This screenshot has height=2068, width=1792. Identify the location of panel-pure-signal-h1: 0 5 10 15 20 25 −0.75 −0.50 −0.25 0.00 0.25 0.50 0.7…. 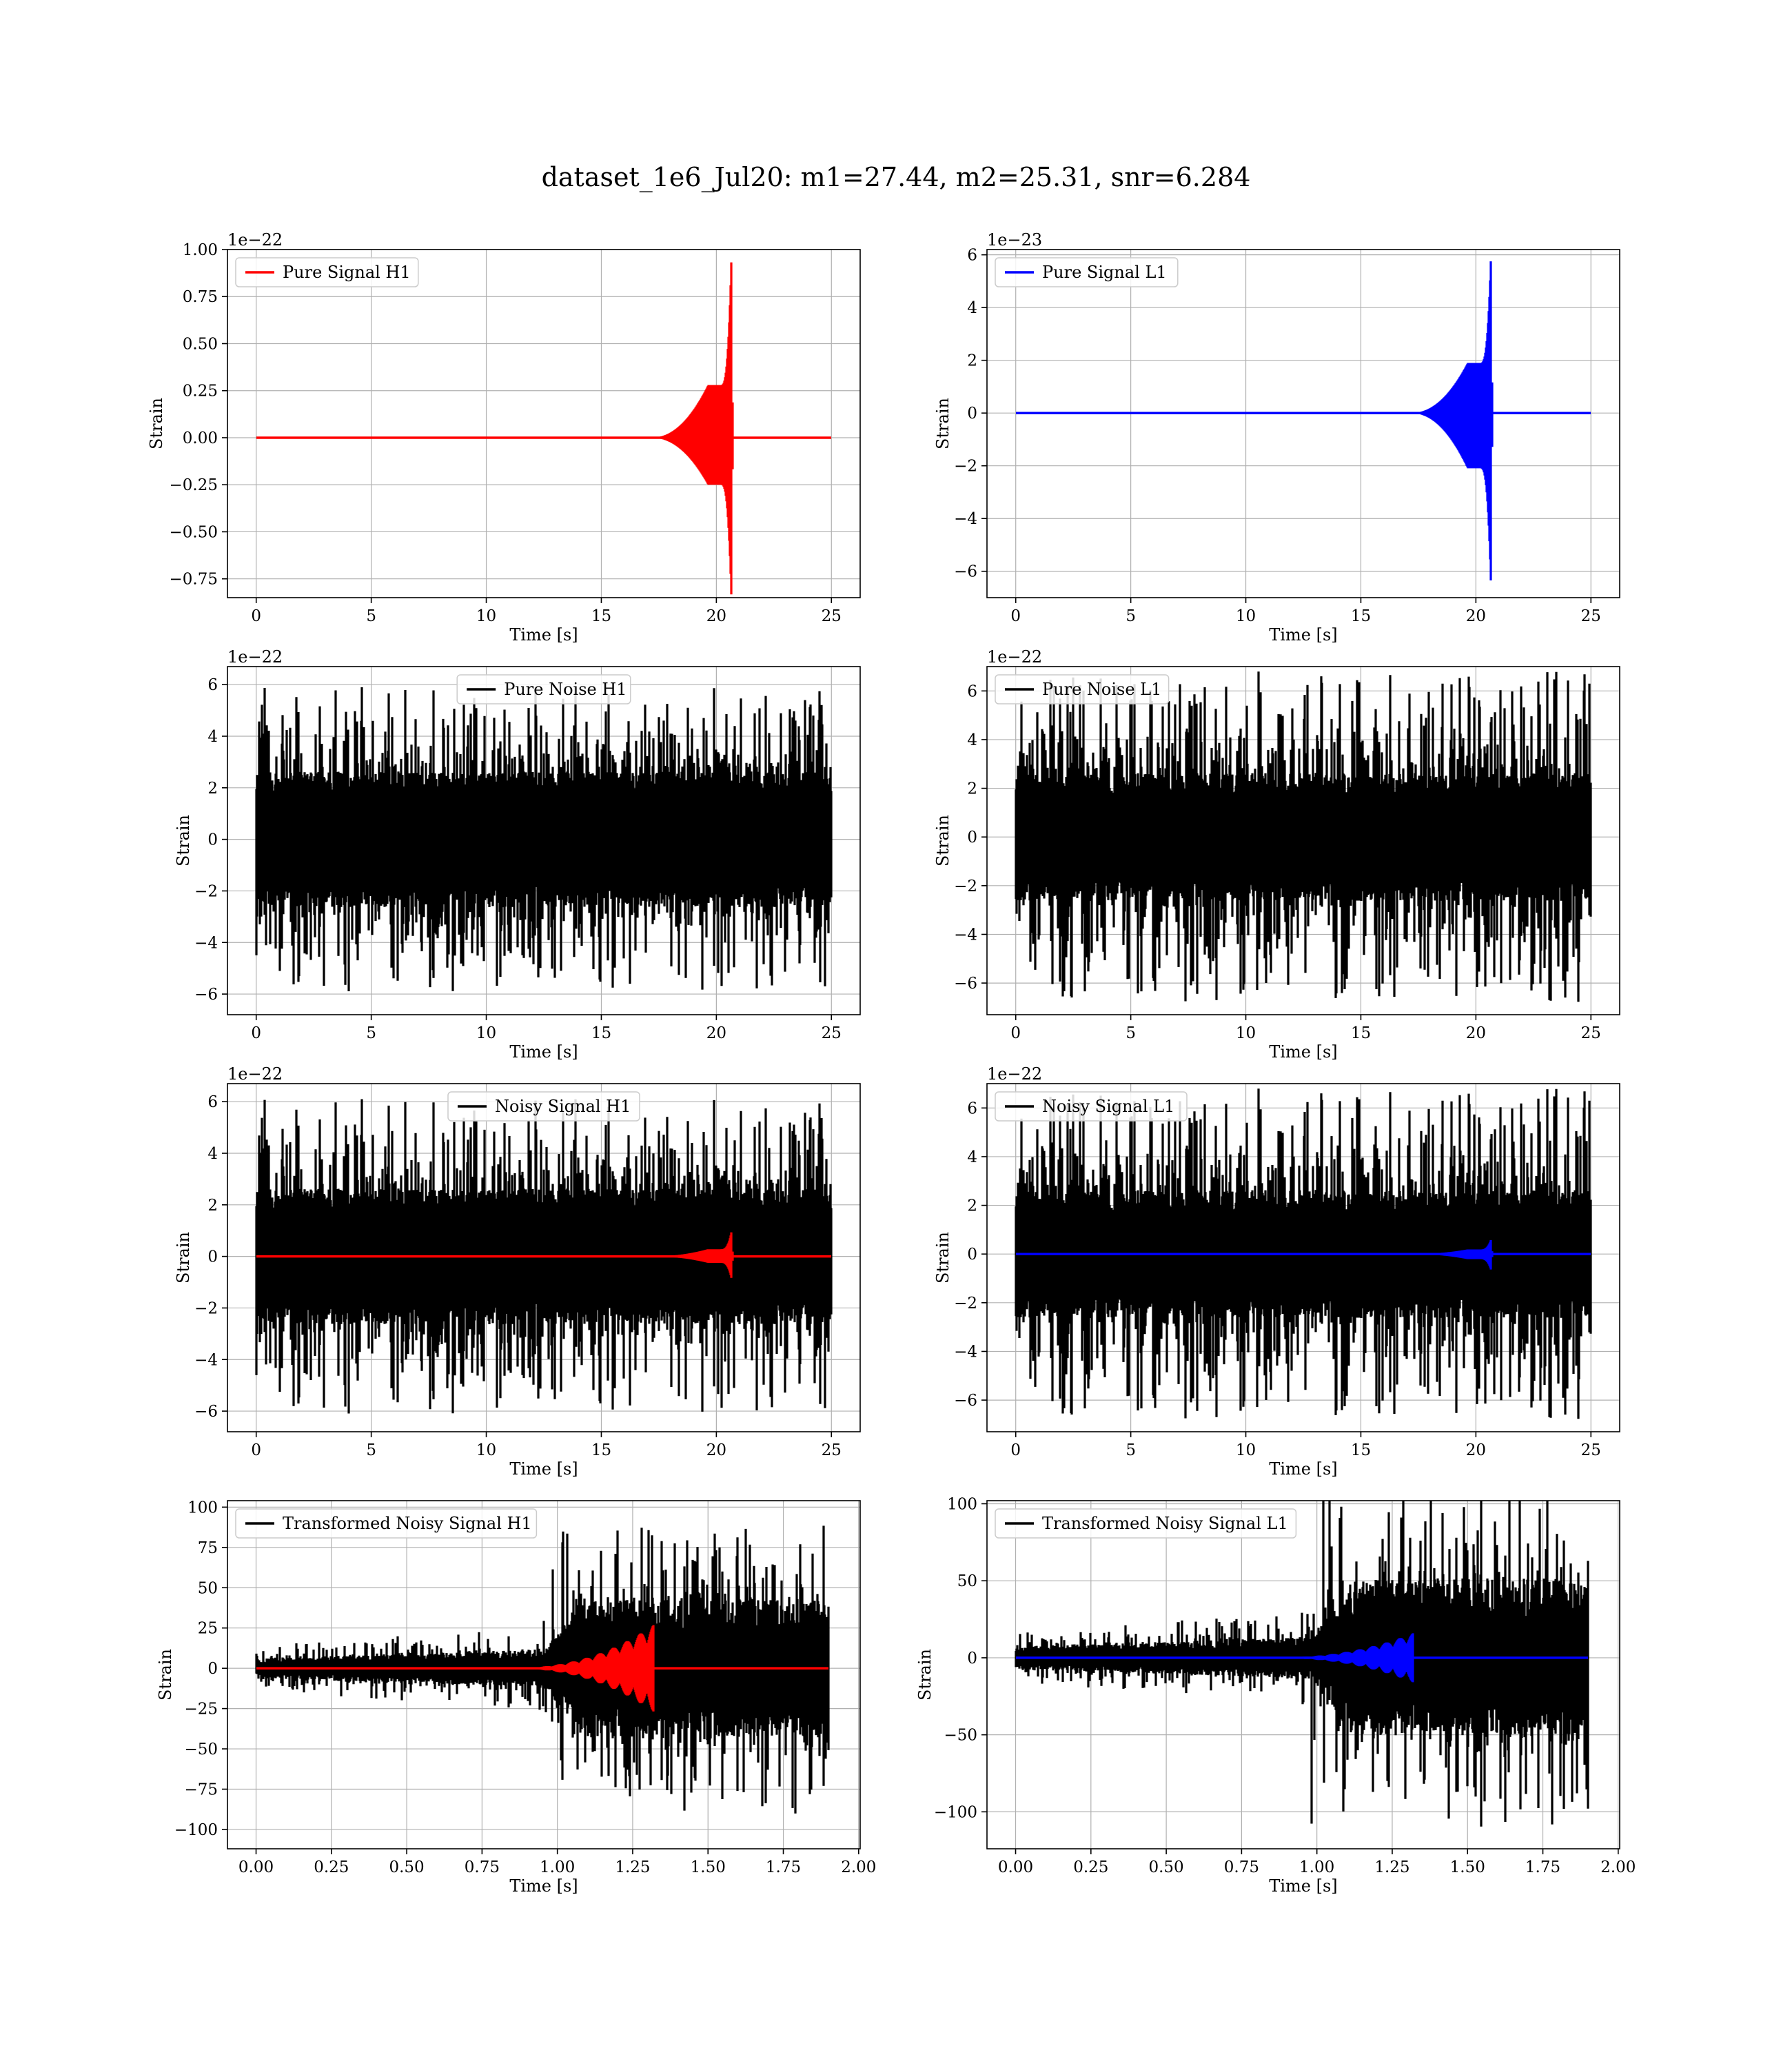
(504, 437).